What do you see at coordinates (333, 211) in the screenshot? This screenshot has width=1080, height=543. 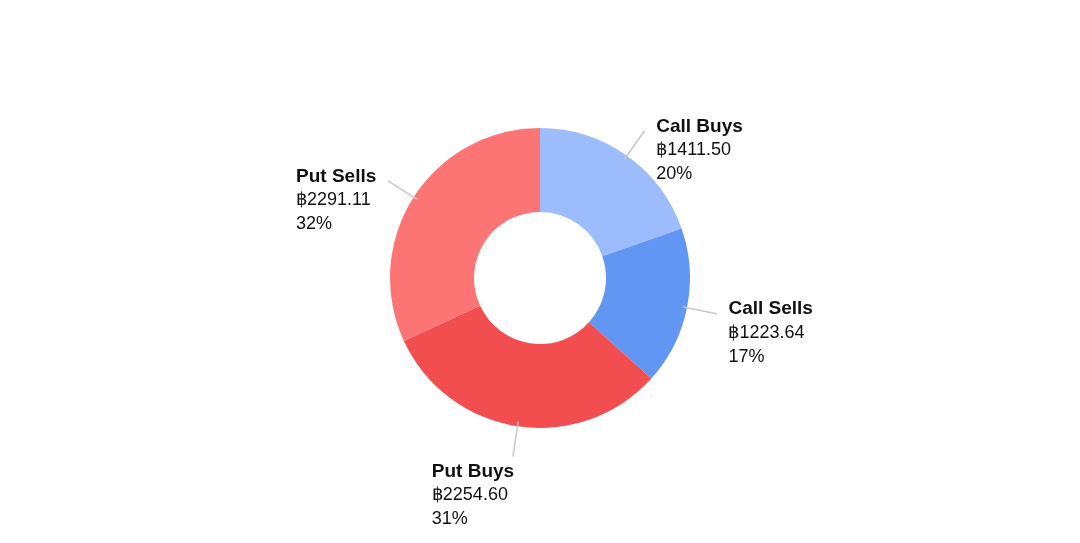 I see `data-label: ฿2291.11 32%` at bounding box center [333, 211].